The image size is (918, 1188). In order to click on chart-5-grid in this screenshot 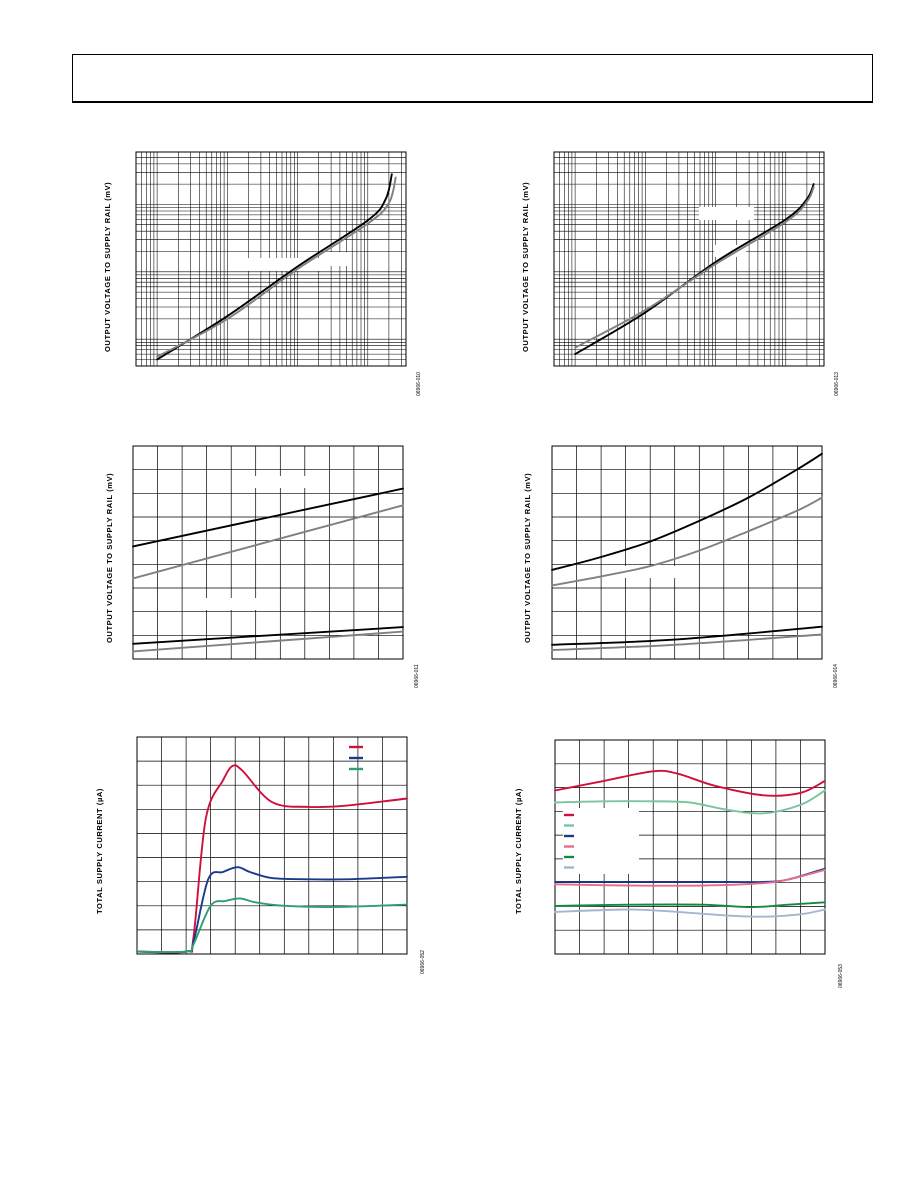, I will do `click(272, 845)`.